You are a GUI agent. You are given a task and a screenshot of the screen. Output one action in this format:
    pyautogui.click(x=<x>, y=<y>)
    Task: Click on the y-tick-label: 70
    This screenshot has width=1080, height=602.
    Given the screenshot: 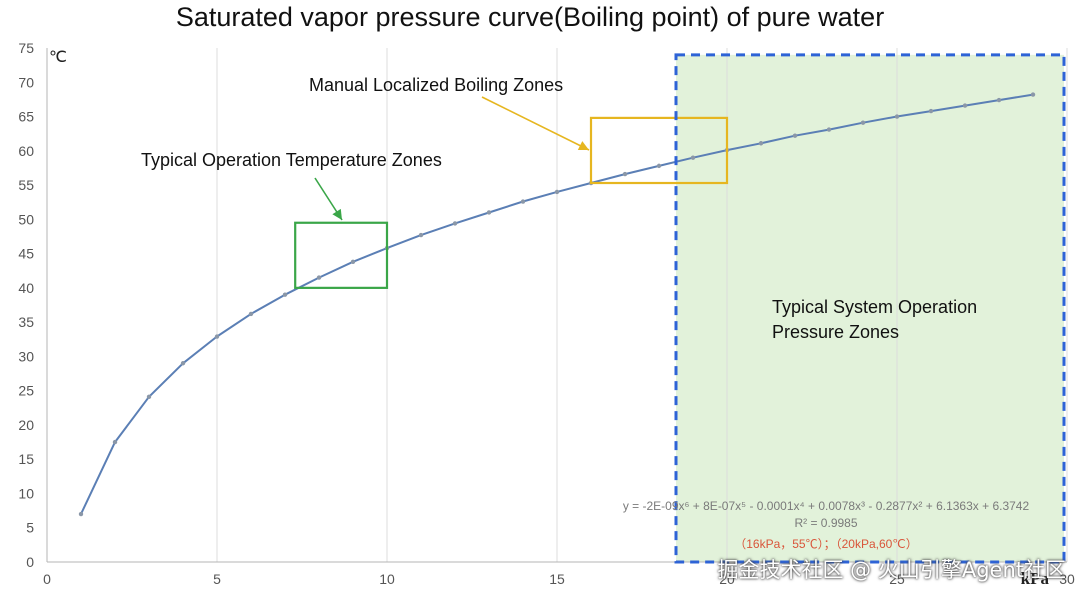 What is the action you would take?
    pyautogui.click(x=26, y=82)
    